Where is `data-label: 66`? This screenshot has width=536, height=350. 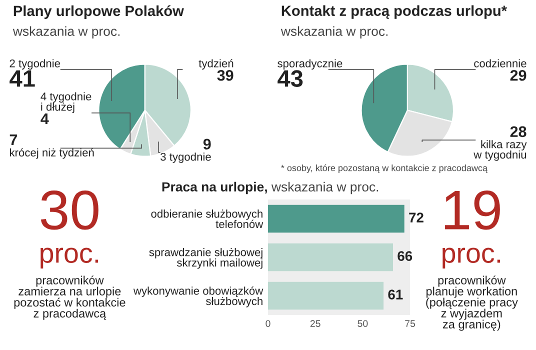 data-label: 66 is located at coordinates (405, 256).